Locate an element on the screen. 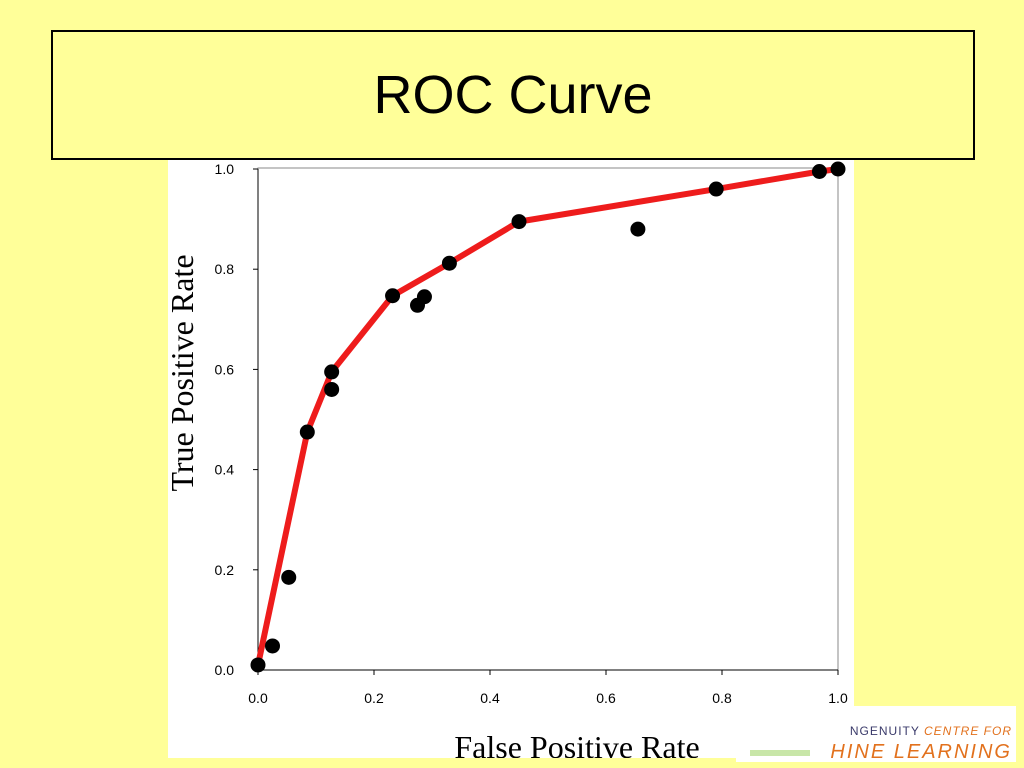 The width and height of the screenshot is (1024, 768). logo-line1-main: NGENUITY is located at coordinates (886, 731).